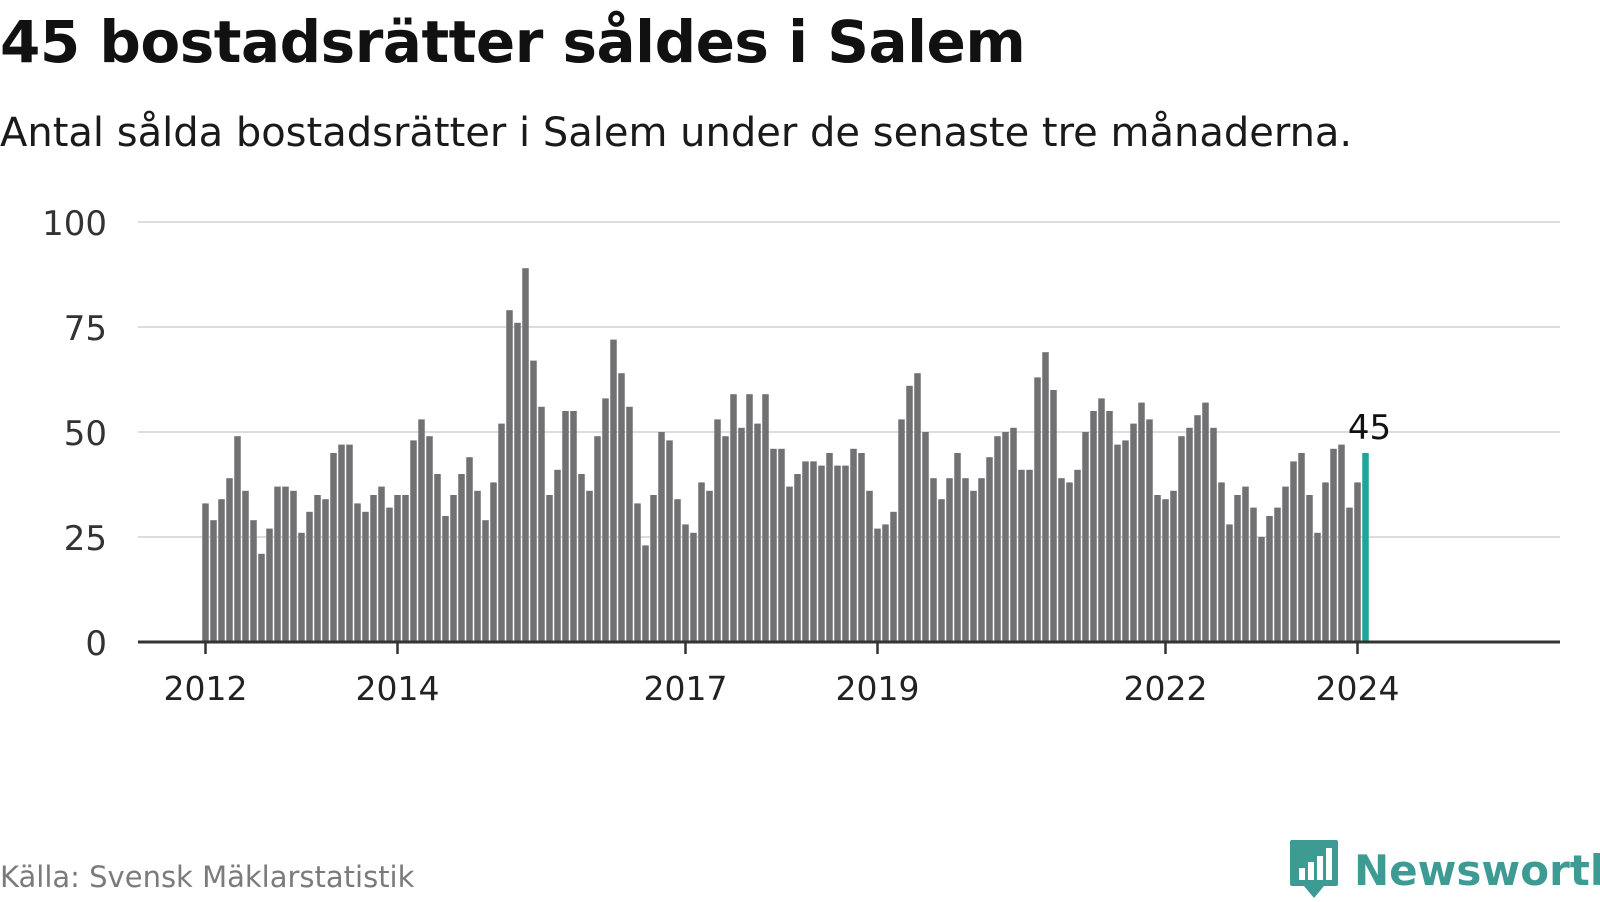 This screenshot has width=1600, height=902. What do you see at coordinates (398, 688) in the screenshot?
I see `x-tick-label: 2014` at bounding box center [398, 688].